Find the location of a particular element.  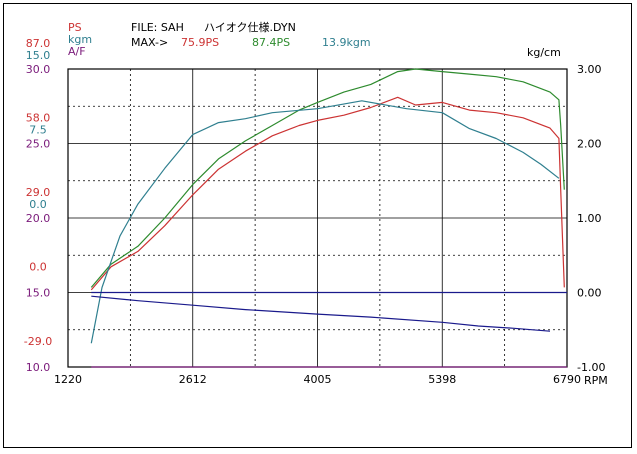

file-name: ハイオク仕様.DYN is located at coordinates (250, 27).